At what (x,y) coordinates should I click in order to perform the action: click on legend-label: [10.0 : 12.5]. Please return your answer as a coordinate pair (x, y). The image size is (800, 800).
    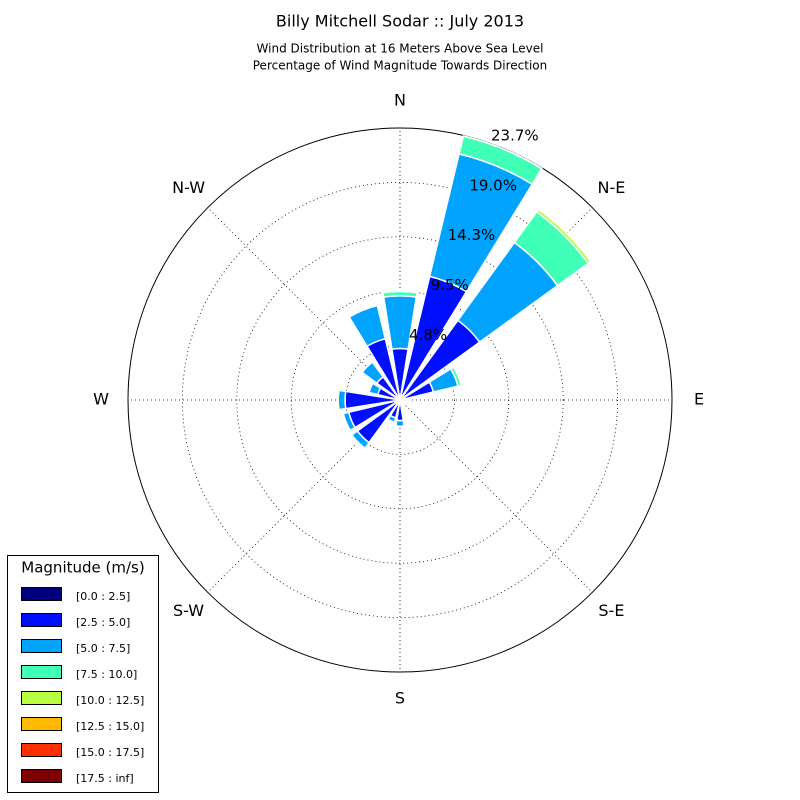
    Looking at the image, I should click on (110, 700).